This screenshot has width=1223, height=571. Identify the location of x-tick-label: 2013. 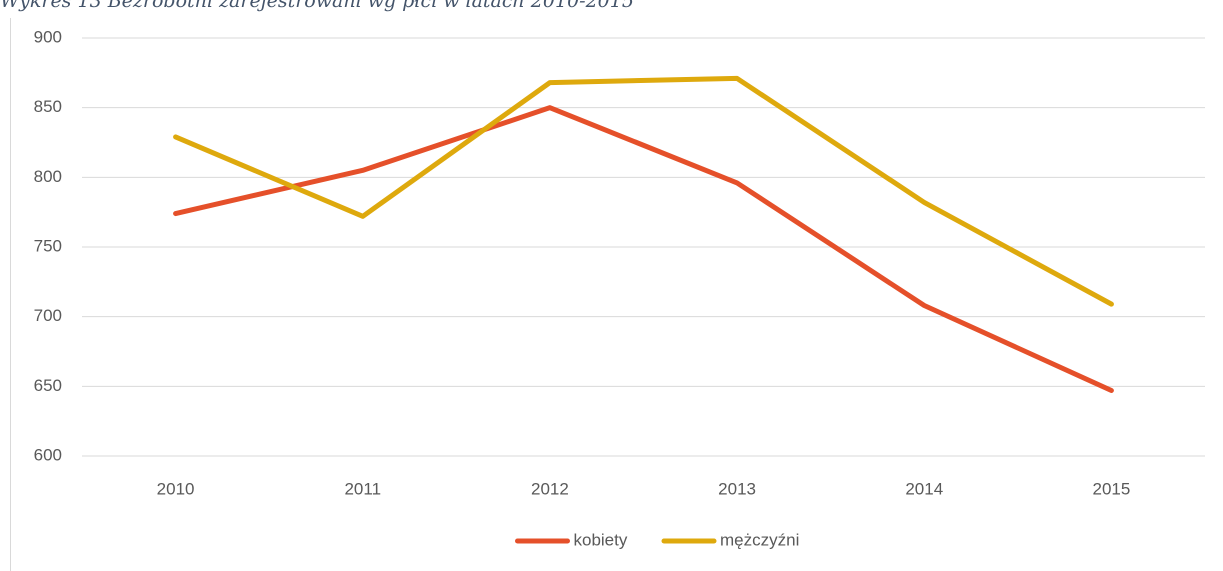
(737, 488).